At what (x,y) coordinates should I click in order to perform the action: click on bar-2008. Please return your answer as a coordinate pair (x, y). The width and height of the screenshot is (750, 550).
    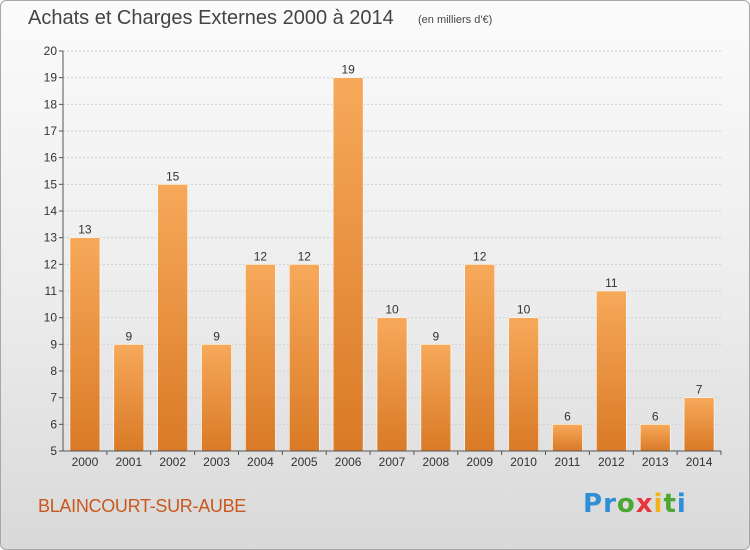
    Looking at the image, I should click on (436, 398).